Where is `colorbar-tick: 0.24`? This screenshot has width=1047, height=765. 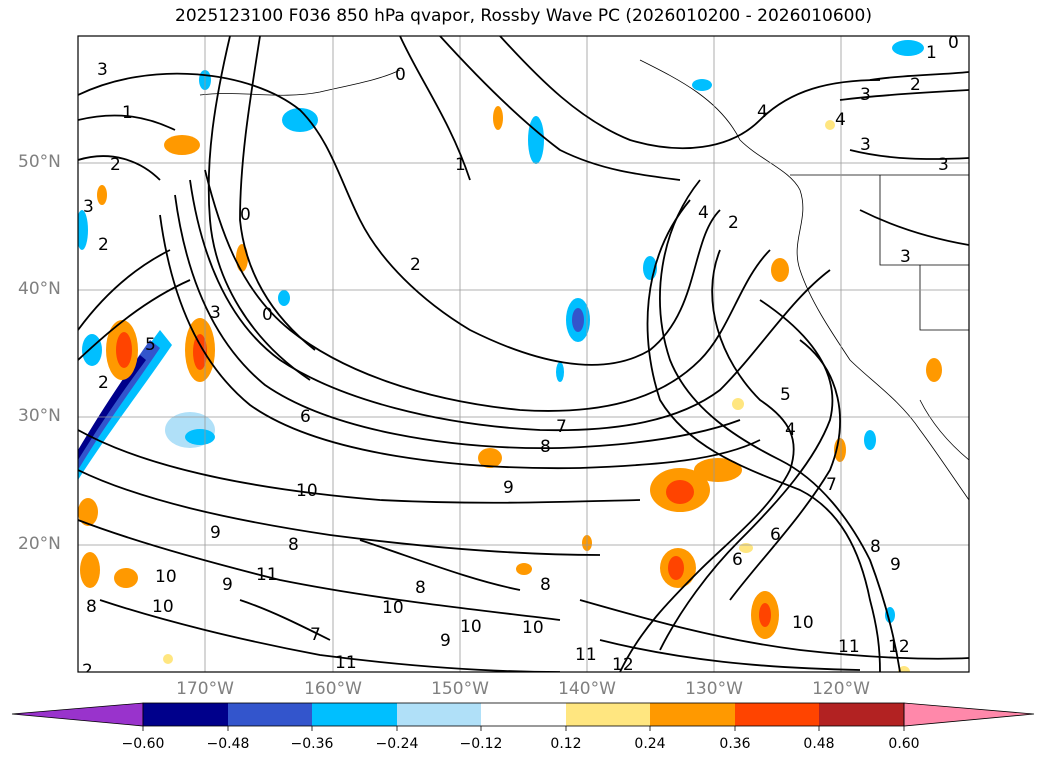
colorbar-tick: 0.24 is located at coordinates (650, 744).